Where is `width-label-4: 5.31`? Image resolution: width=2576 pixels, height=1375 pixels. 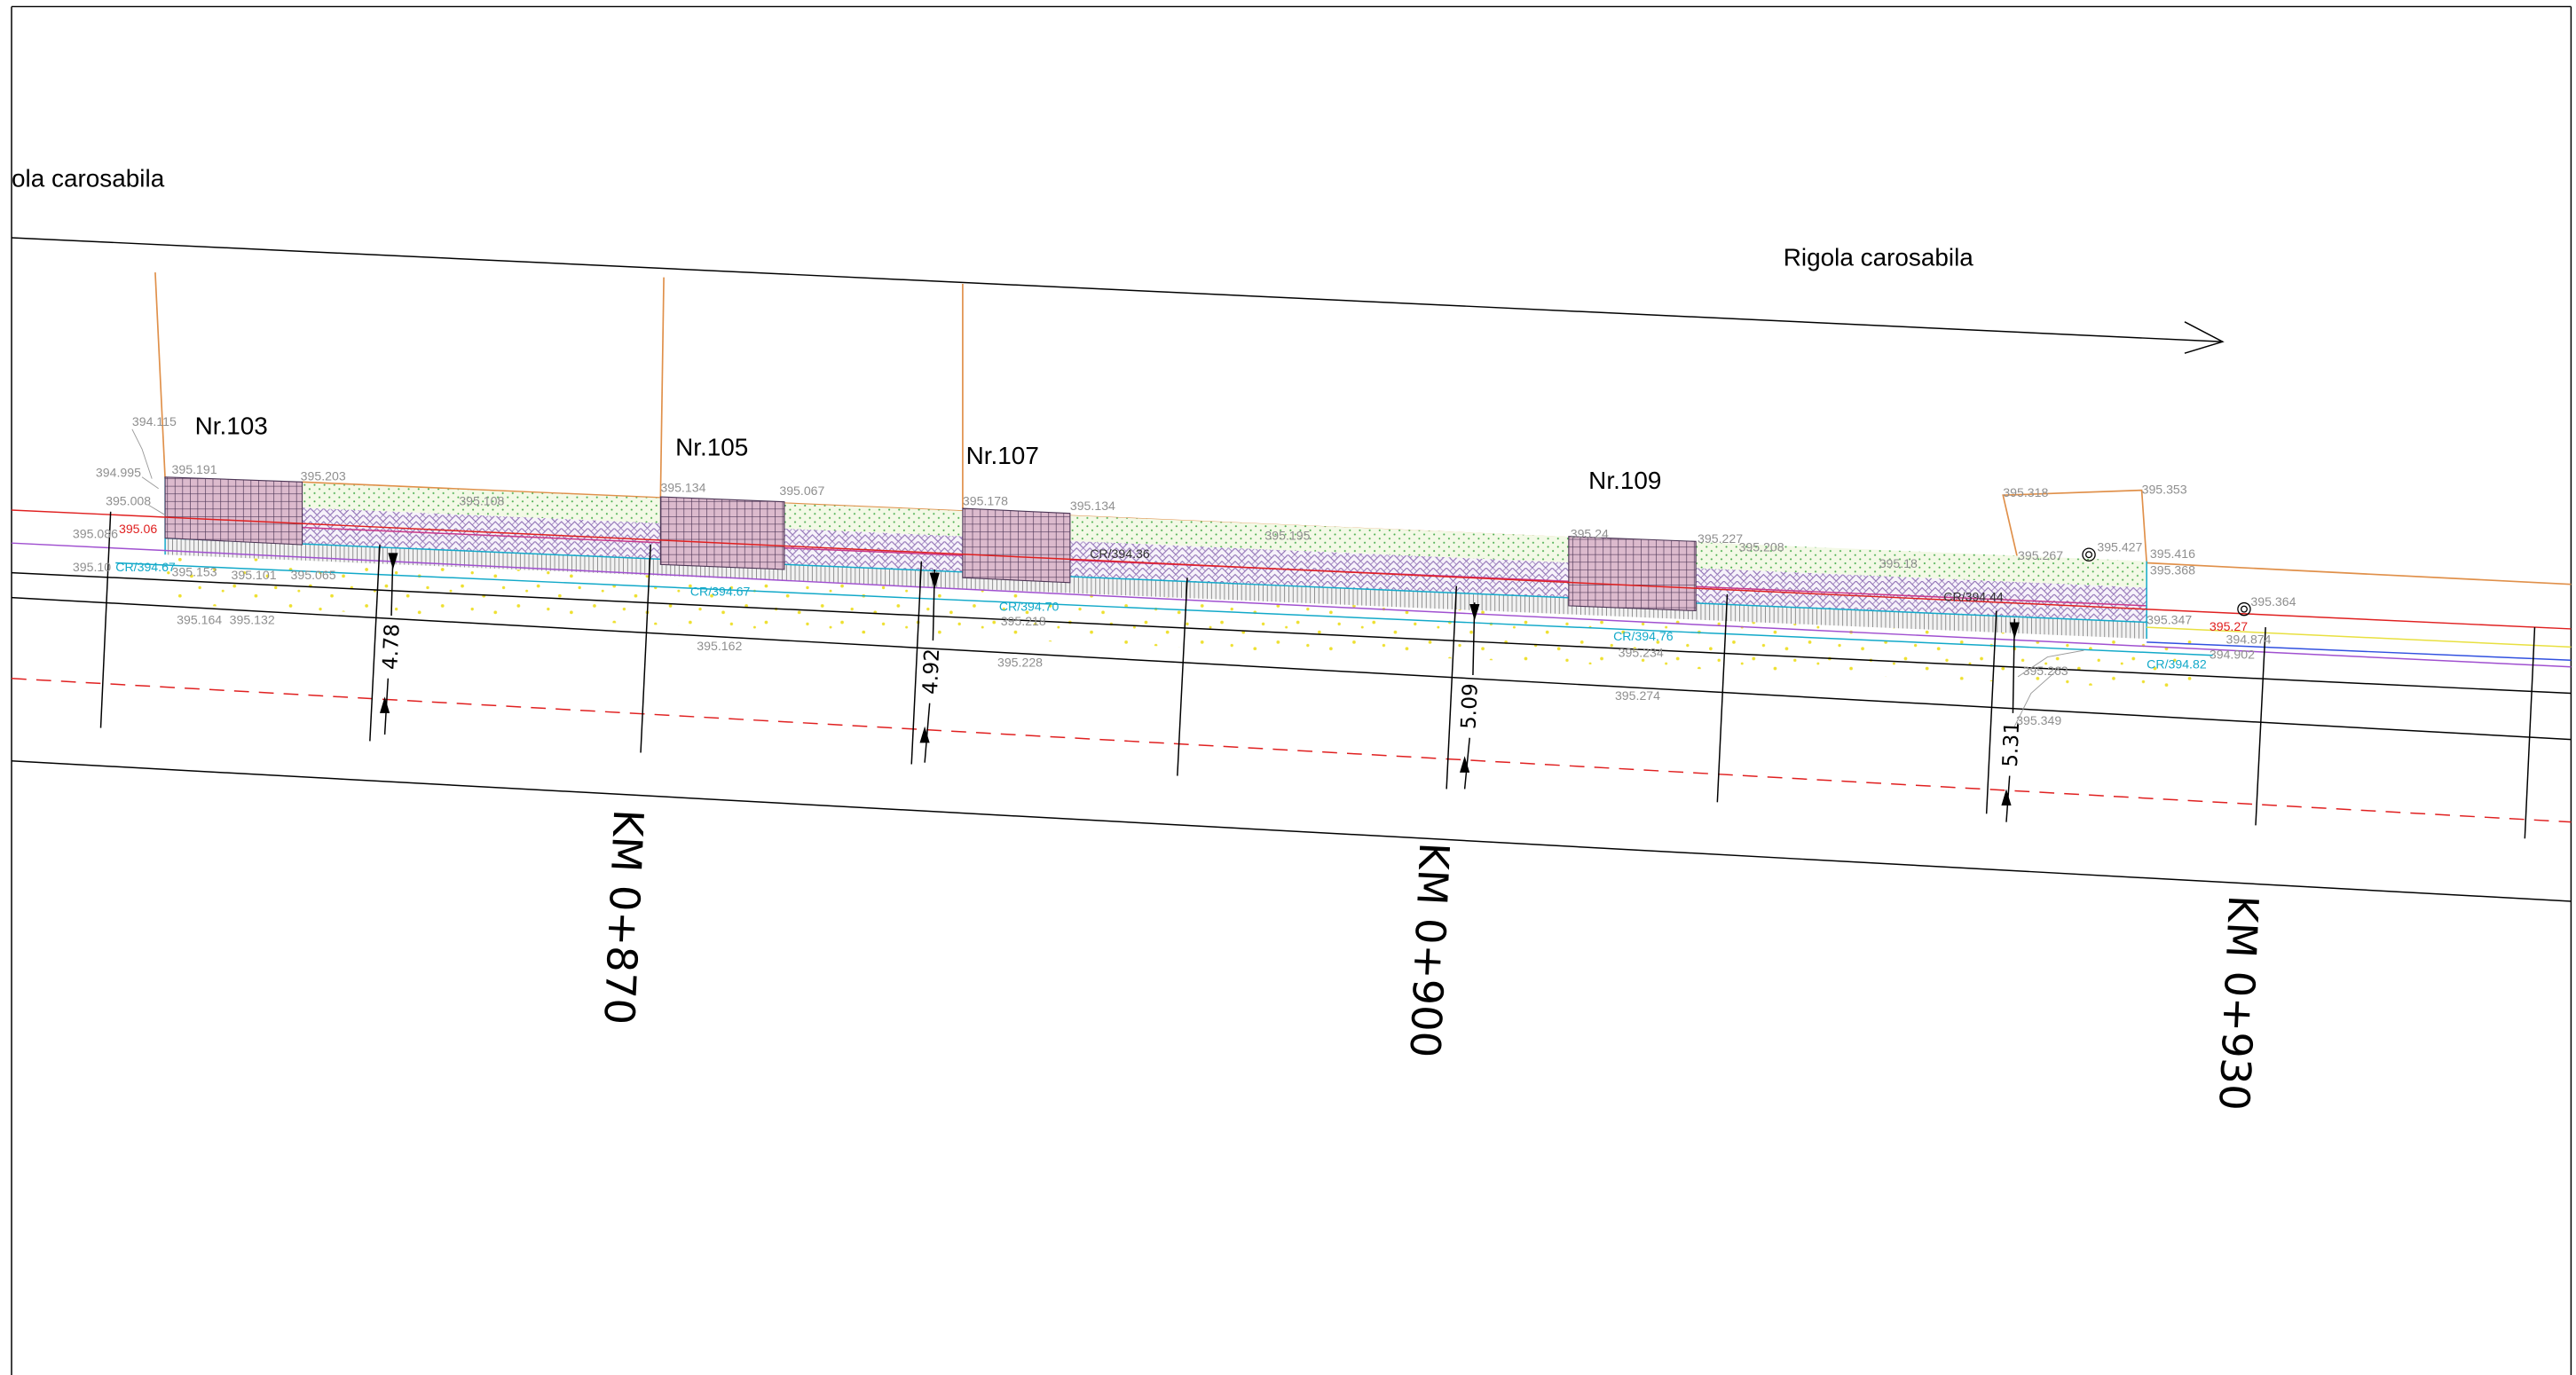
width-label-4: 5.31 is located at coordinates (2011, 743).